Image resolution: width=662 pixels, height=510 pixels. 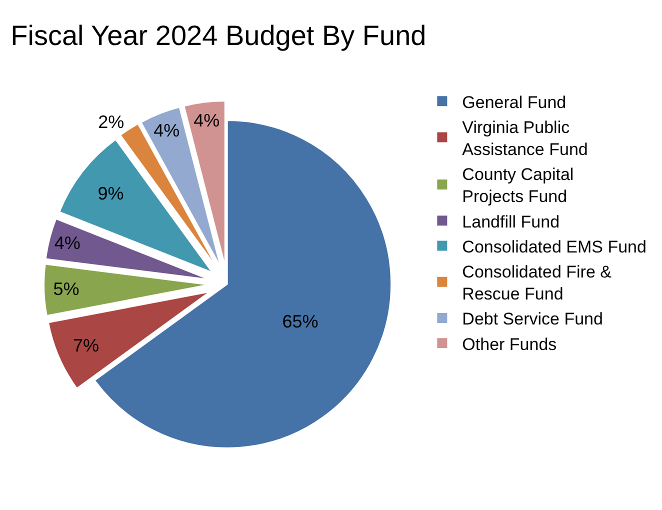 What do you see at coordinates (509, 344) in the screenshot?
I see `legend-label: Other Funds` at bounding box center [509, 344].